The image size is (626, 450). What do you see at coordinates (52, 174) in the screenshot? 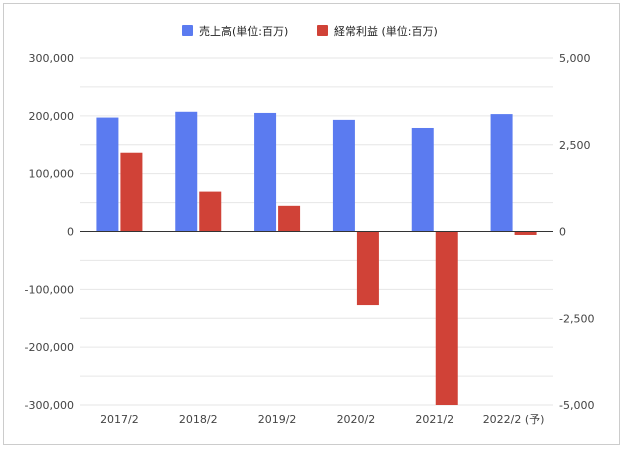
I see `y-left-tick-label: 100,000` at bounding box center [52, 174].